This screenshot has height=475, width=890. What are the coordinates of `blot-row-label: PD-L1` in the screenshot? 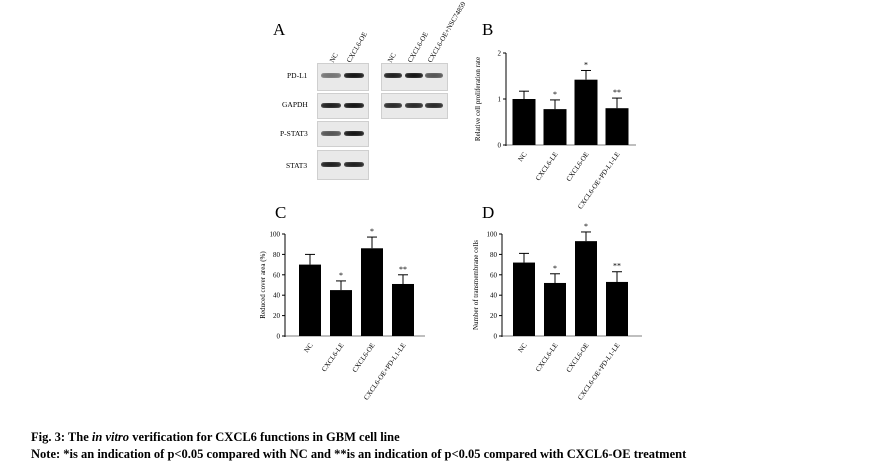 It's located at (297, 75).